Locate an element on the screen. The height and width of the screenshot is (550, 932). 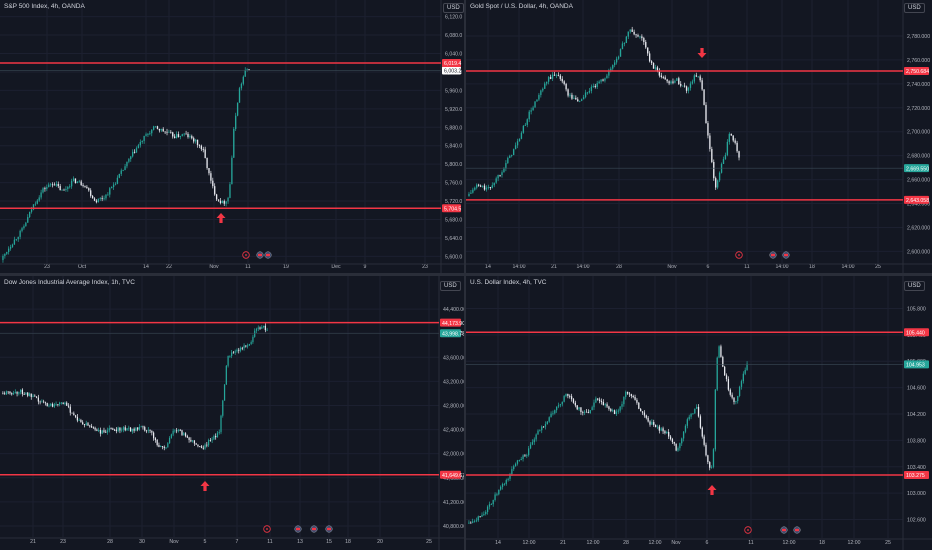
x-tick-label: 14 is located at coordinates (498, 543).